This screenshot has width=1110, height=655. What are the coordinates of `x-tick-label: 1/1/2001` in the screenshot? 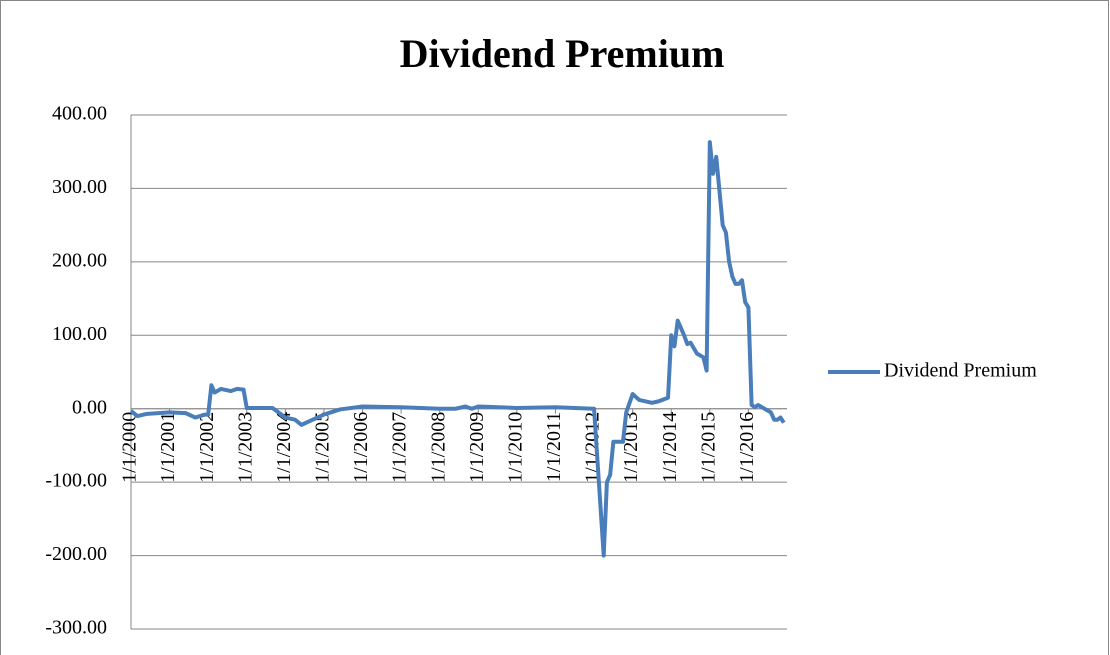 It's located at (168, 447).